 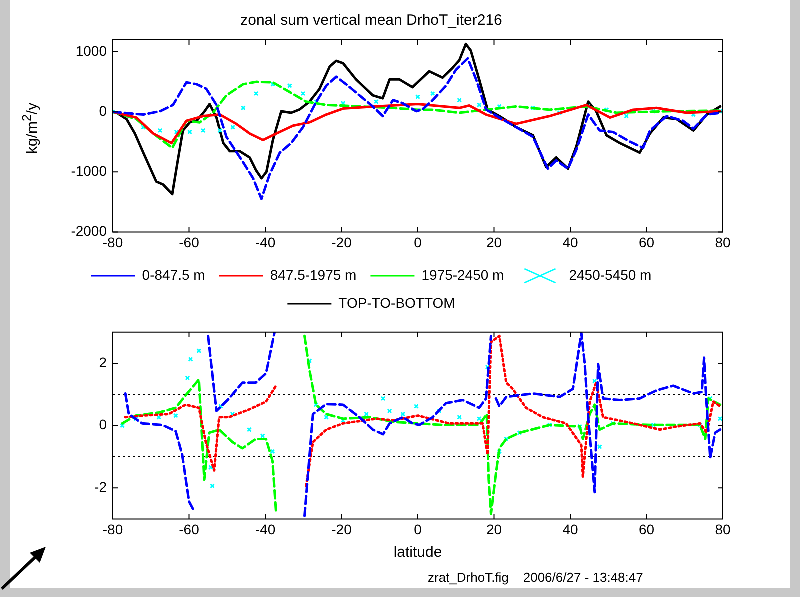 I want to click on y-tick-label: 2, so click(x=103, y=362).